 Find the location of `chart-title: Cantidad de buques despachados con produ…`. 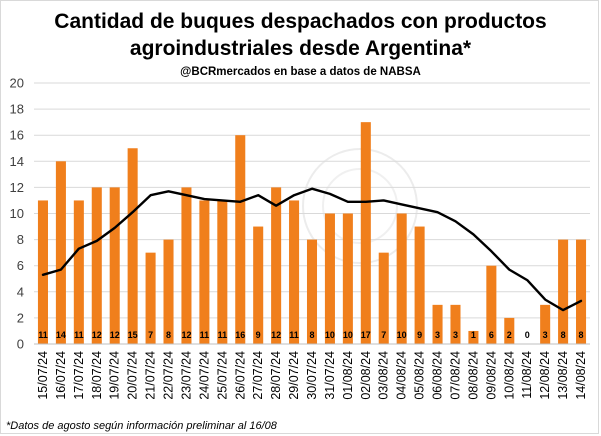

chart-title: Cantidad de buques despachados con produ… is located at coordinates (300, 35).